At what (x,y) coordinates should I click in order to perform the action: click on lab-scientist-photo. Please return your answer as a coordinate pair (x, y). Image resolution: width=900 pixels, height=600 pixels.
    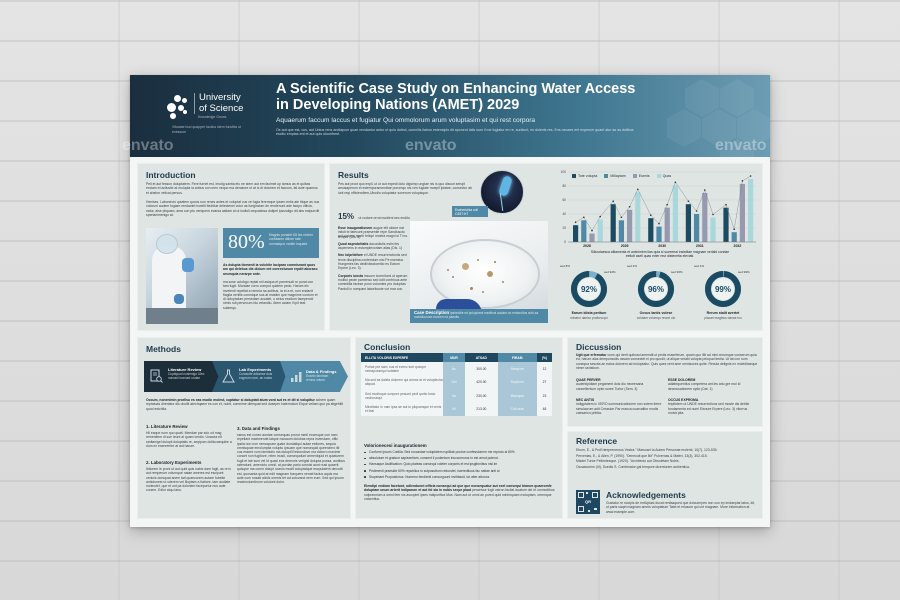
    Looking at the image, I should click on (182, 276).